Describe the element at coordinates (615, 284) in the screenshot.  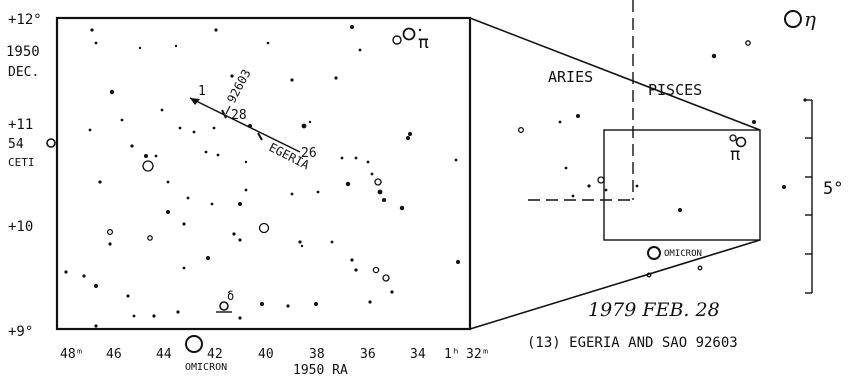
I see `connector-bottom` at that location.